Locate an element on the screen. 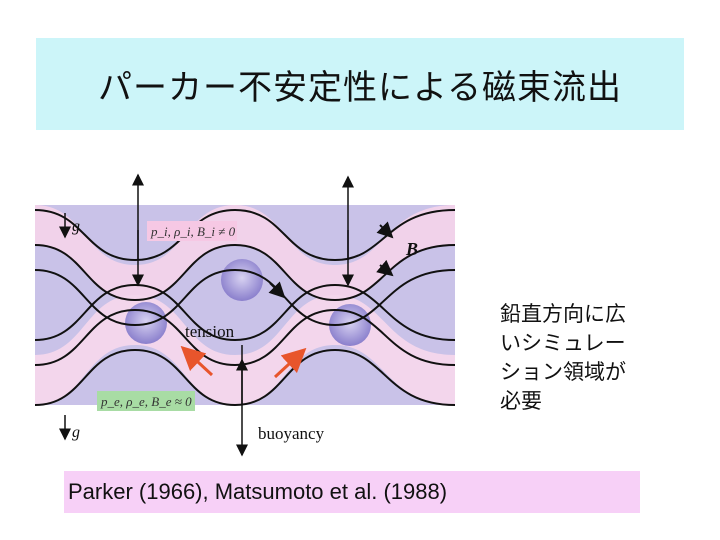 This screenshot has width=720, height=540. slide-title: パーカー不安定性による磁束流出 is located at coordinates (360, 87).